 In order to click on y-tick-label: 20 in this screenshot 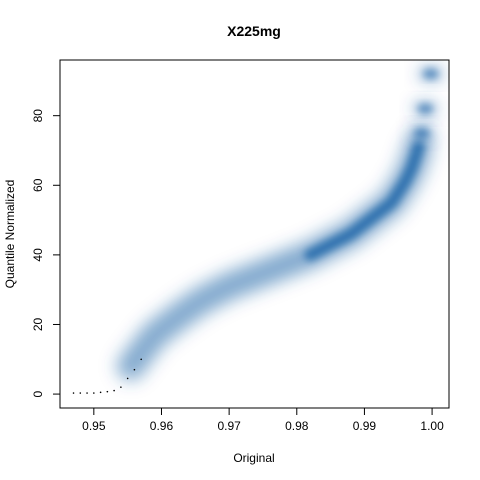, I will do `click(38, 325)`.